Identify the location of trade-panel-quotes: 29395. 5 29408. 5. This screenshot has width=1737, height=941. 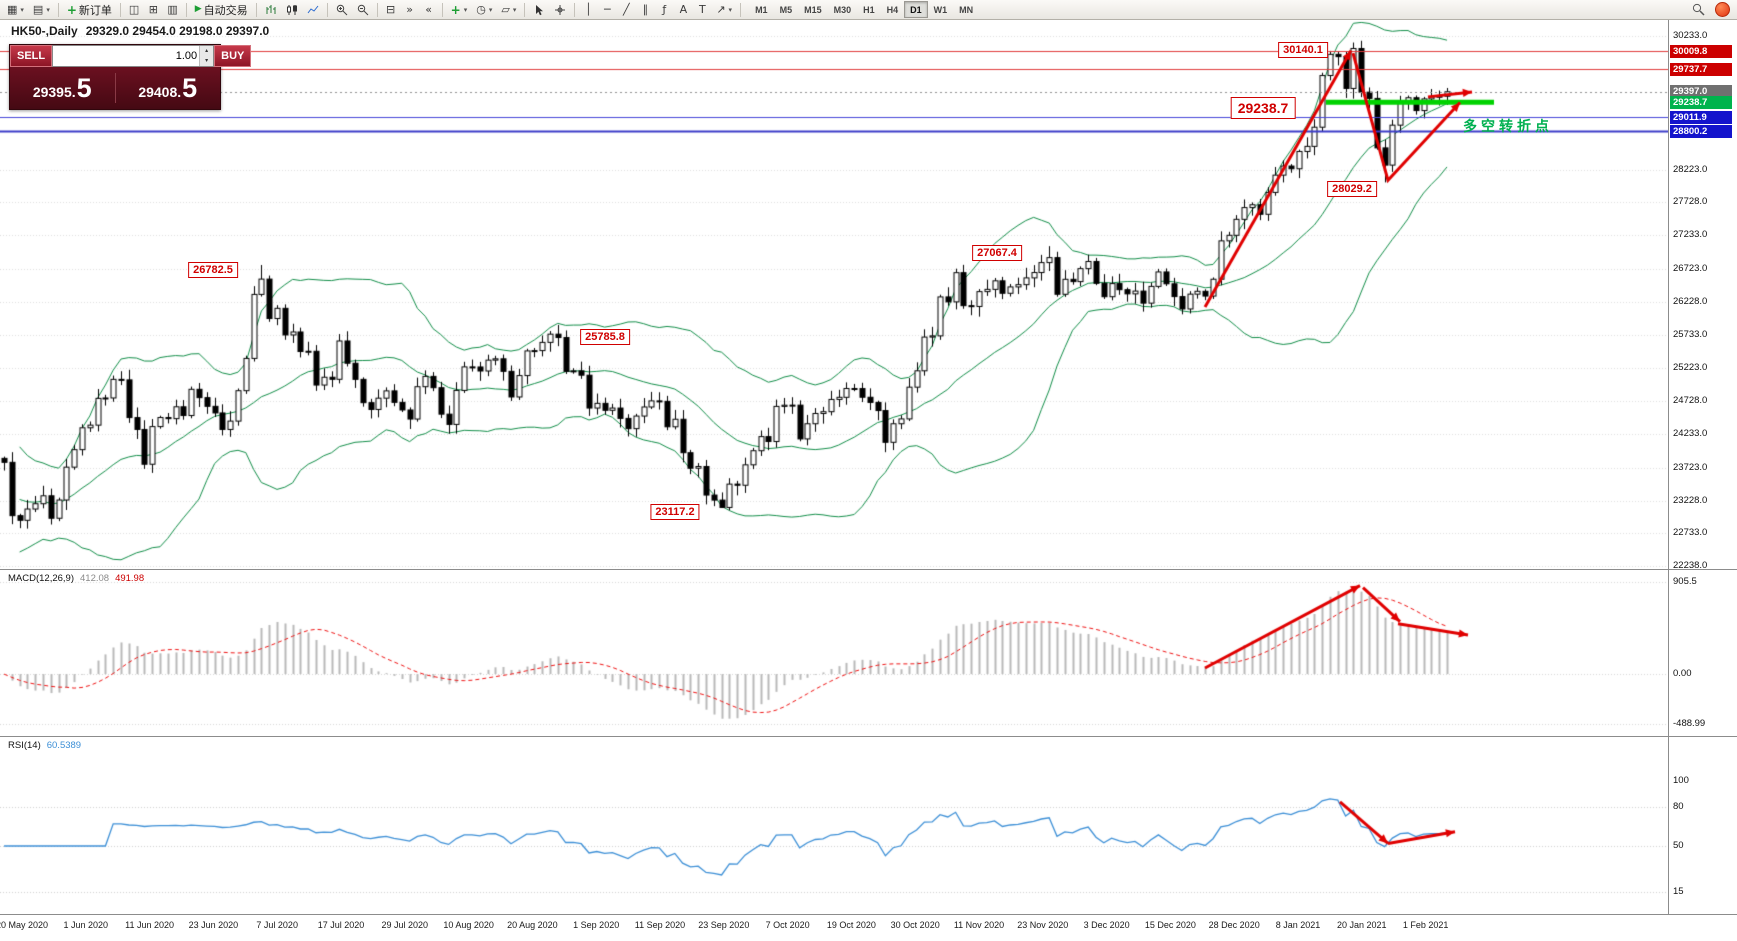
(115, 88).